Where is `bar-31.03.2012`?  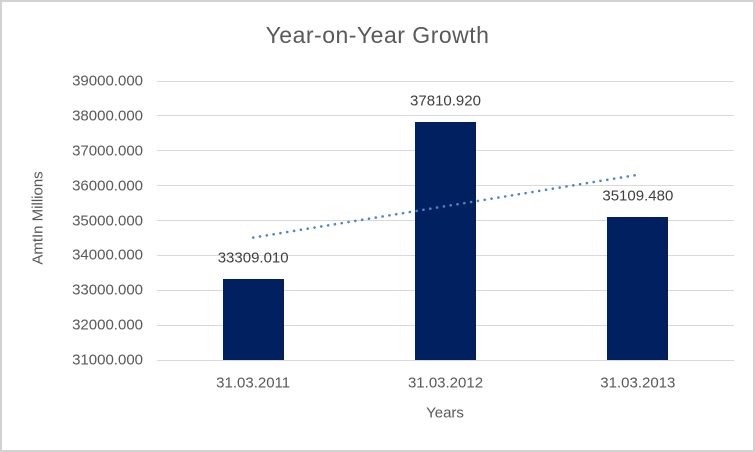
bar-31.03.2012 is located at coordinates (445, 241).